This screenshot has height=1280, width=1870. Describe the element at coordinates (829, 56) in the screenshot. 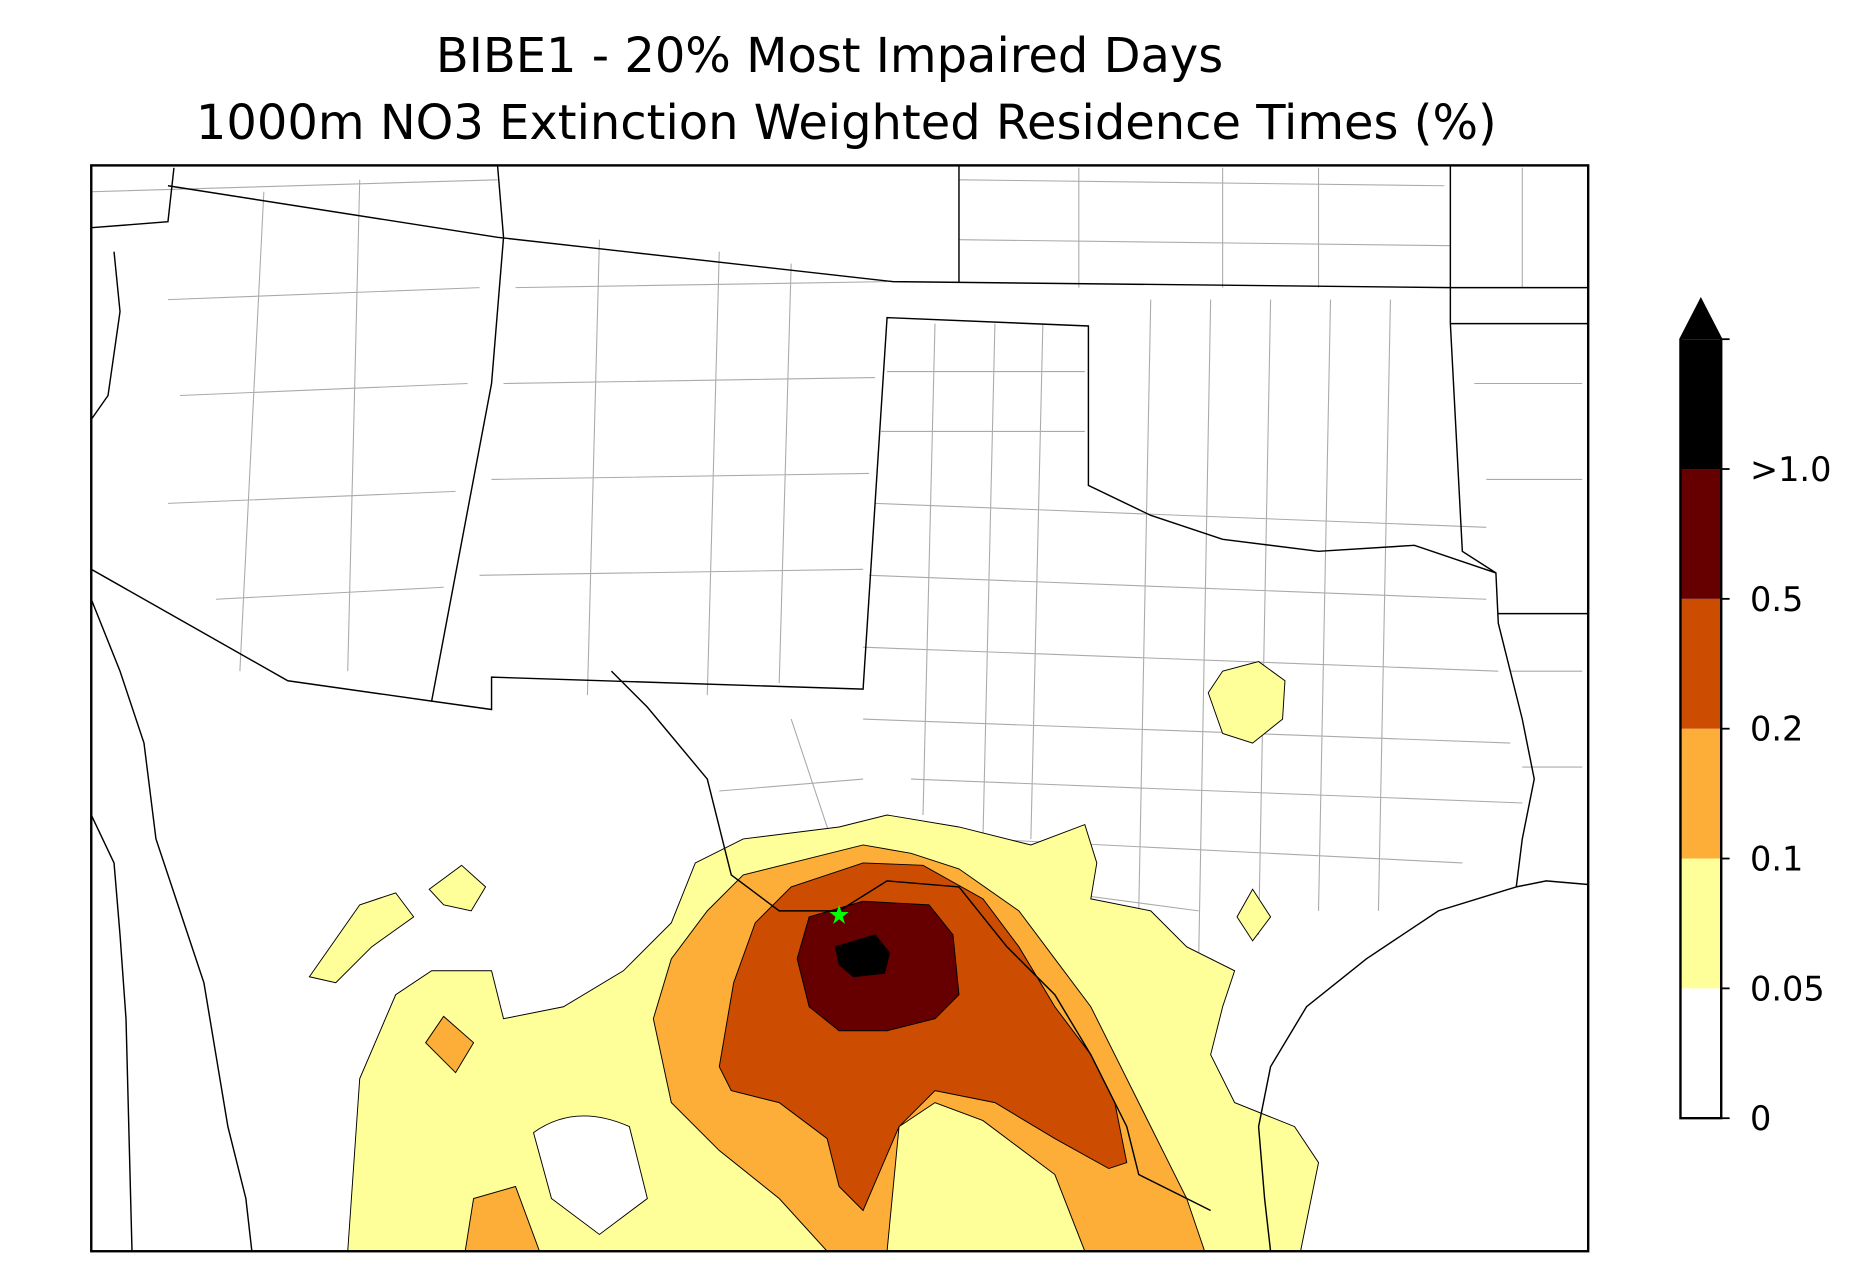

I see `title-line: BIBE1 - 20% Most Impaired Days` at that location.